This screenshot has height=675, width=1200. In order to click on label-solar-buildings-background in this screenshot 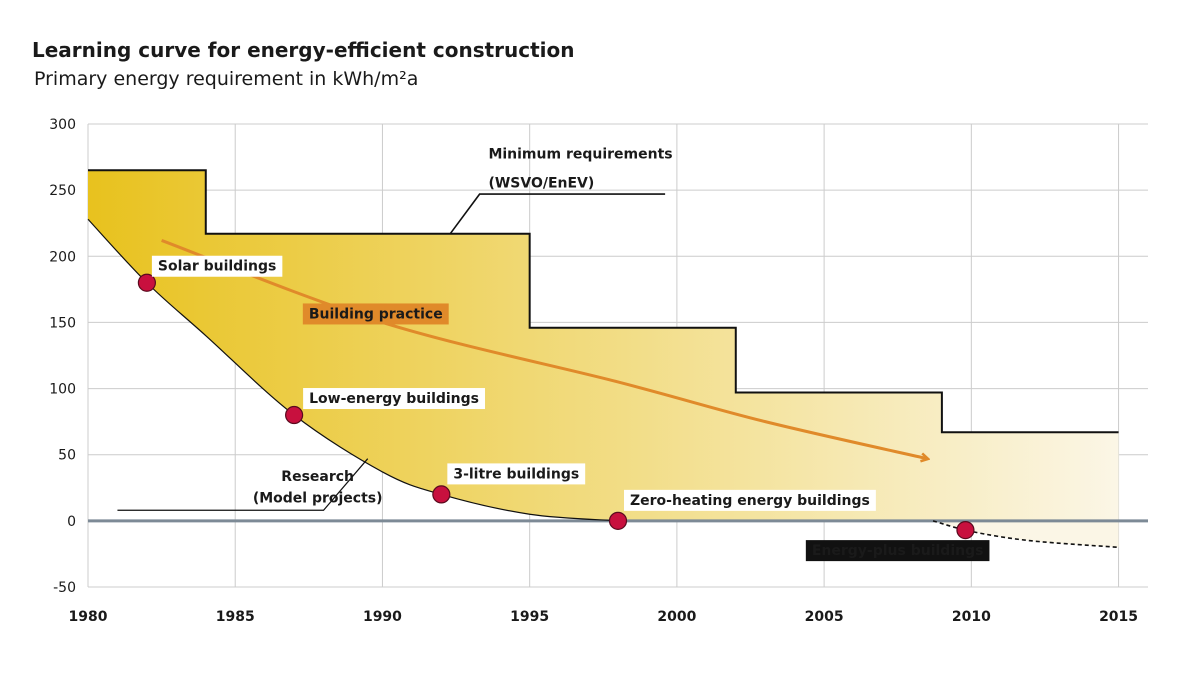, I will do `click(217, 266)`.